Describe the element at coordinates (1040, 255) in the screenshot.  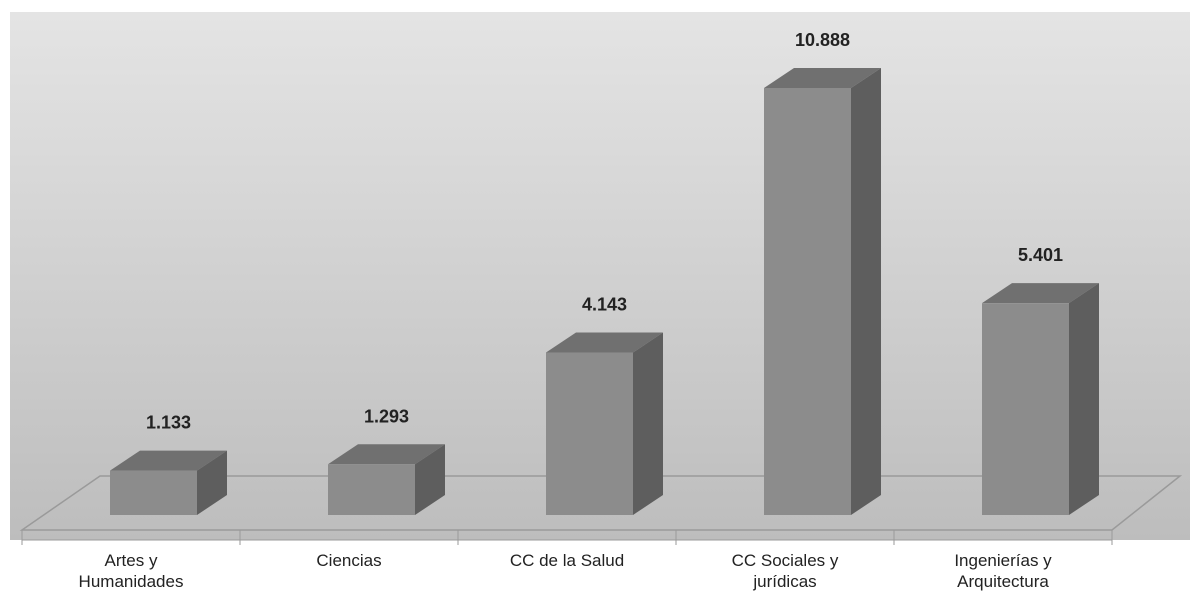
I see `value-label: 5.401` at that location.